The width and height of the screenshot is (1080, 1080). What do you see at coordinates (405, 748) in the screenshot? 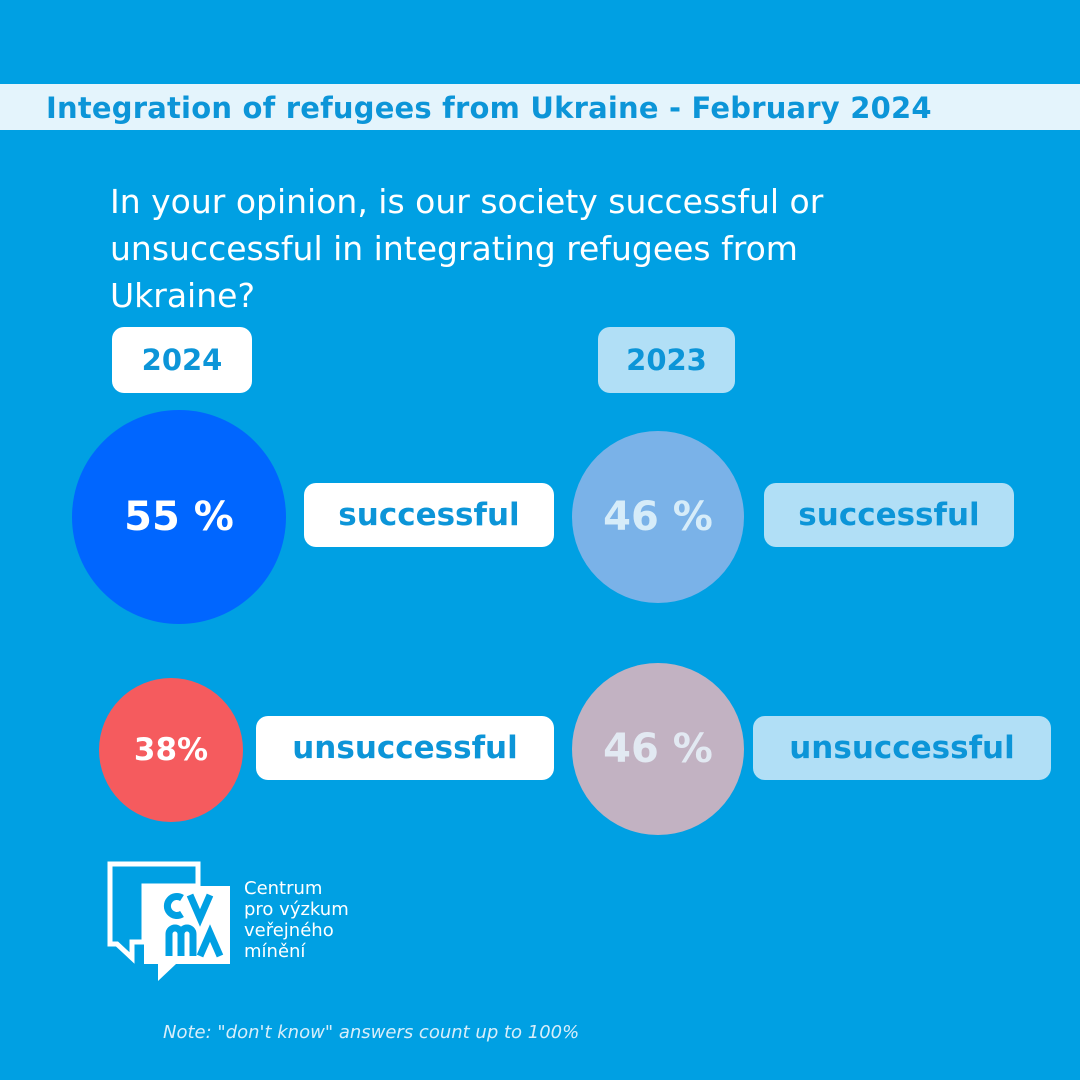
I see `category-label-2024-unsuccessful: unsuccessful` at bounding box center [405, 748].